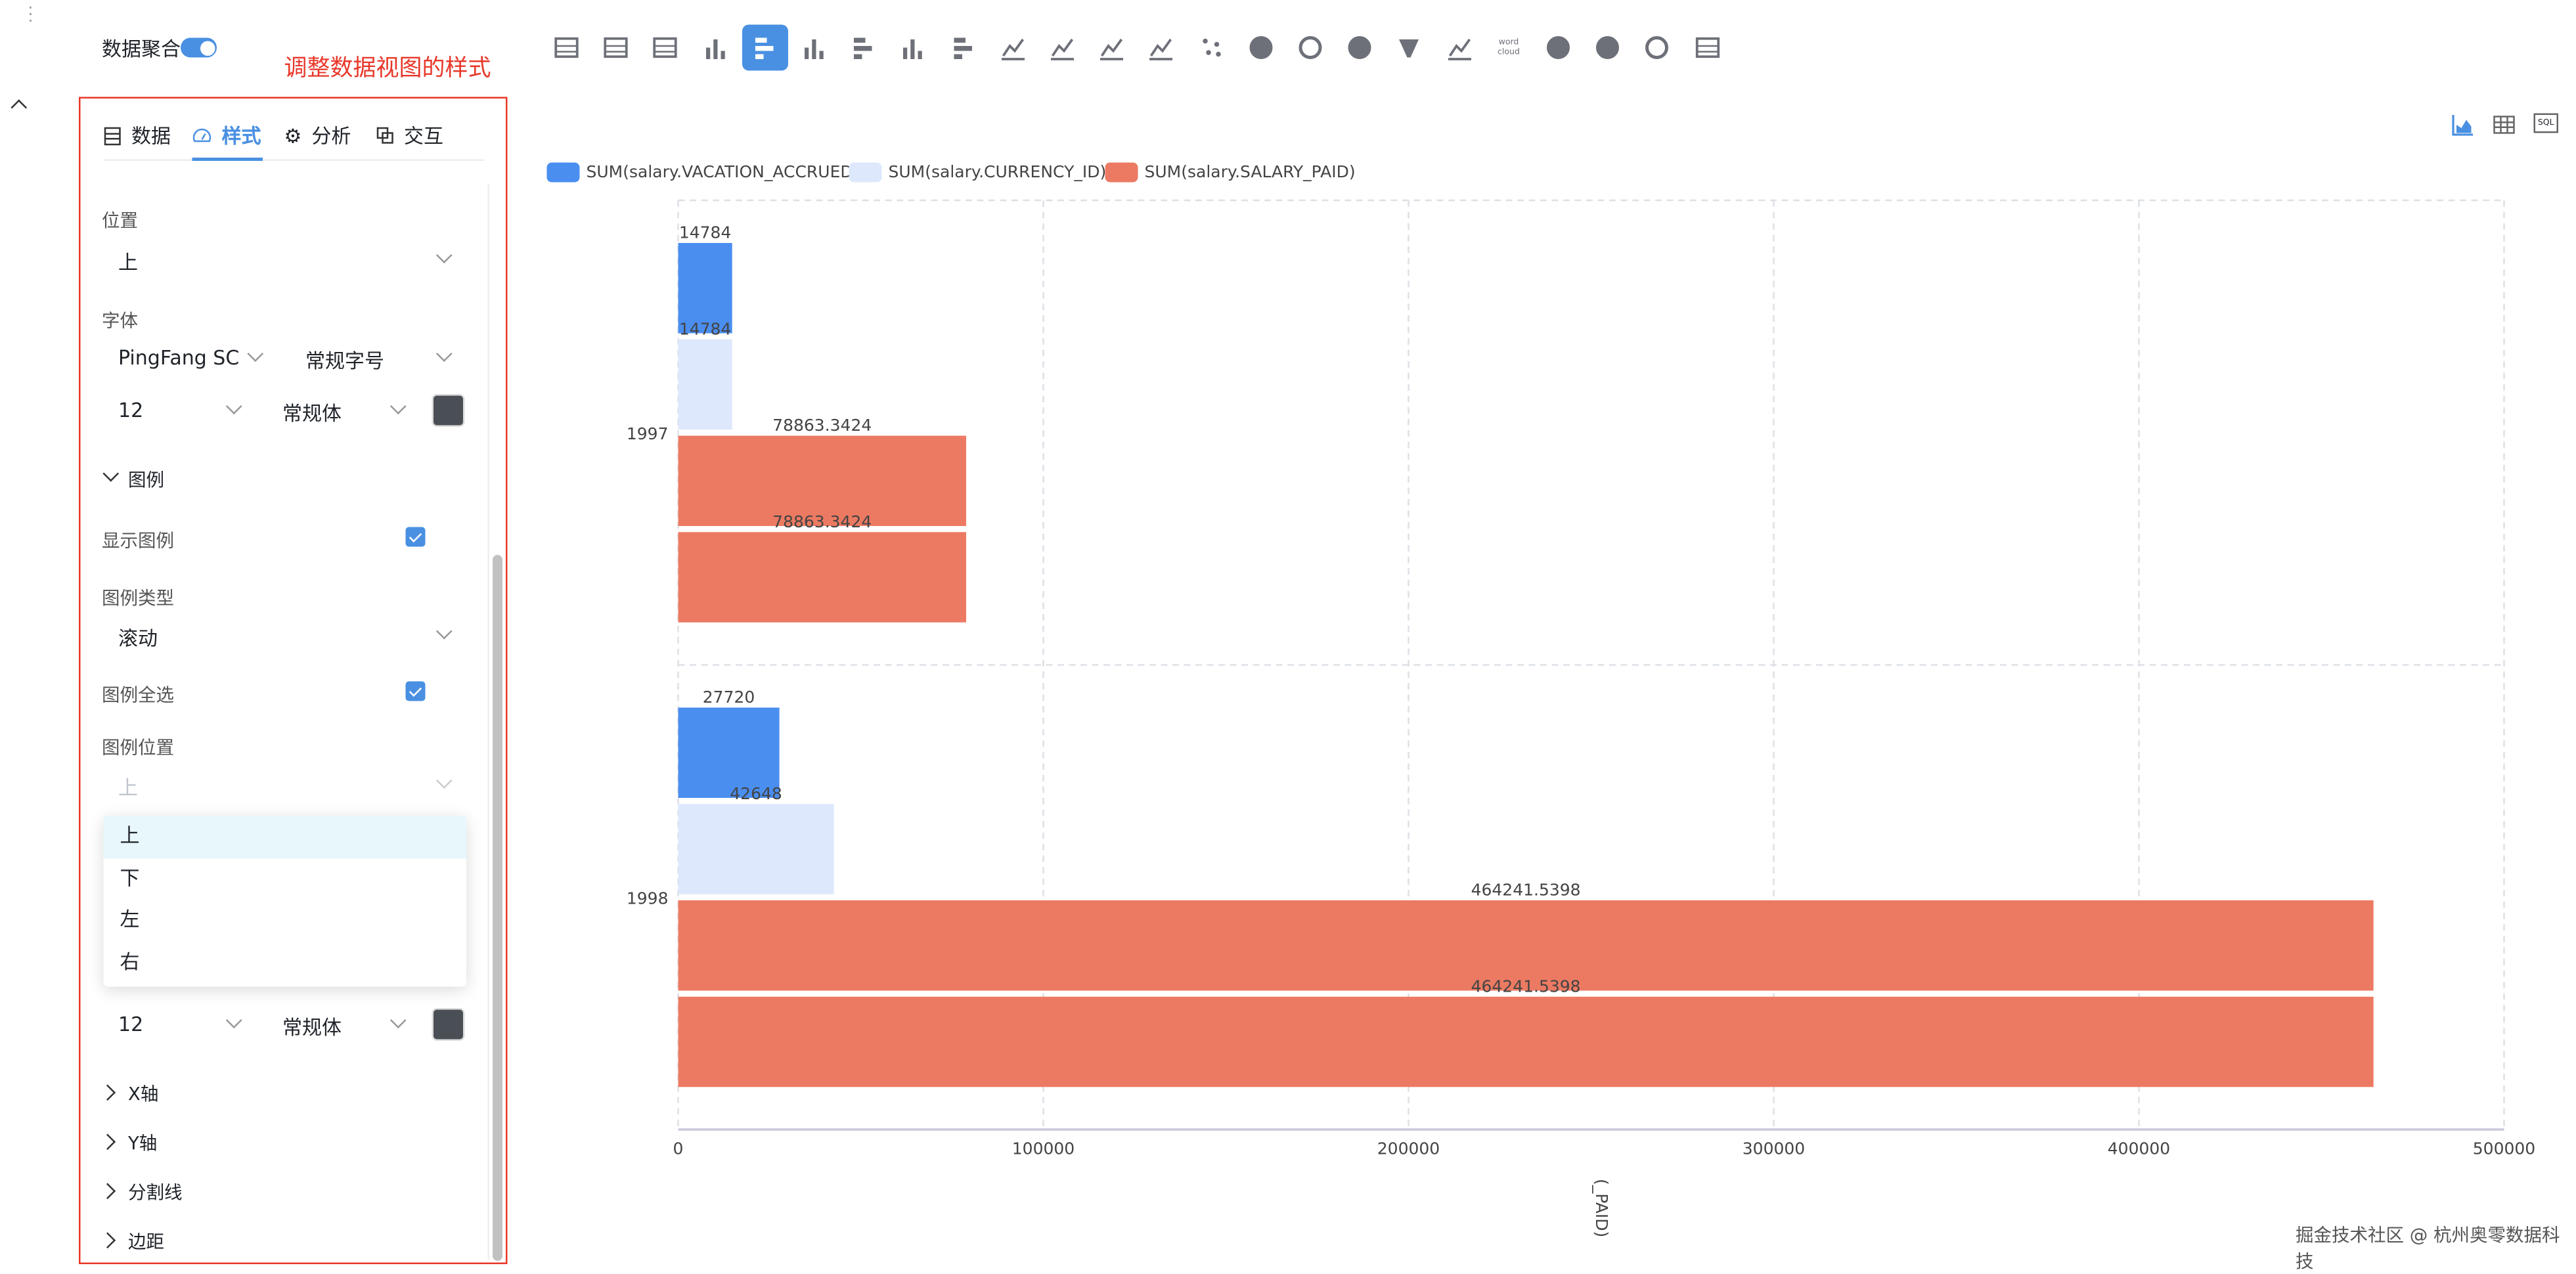  I want to click on legend-font-size-select: 12, so click(176, 1024).